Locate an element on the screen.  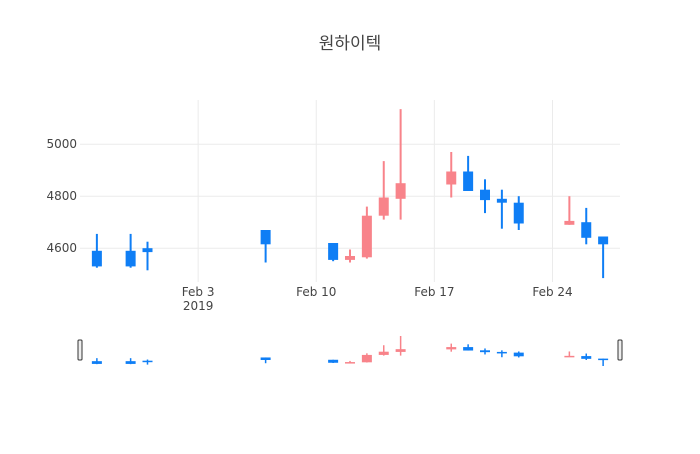
x-tick-label: Feb 17 is located at coordinates (434, 292).